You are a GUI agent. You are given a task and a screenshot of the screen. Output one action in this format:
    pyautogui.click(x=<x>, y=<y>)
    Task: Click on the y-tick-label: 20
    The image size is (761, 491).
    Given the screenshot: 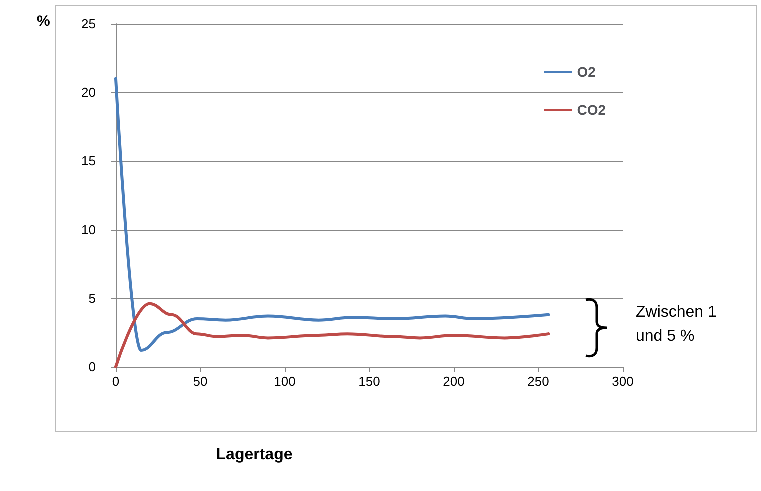 What is the action you would take?
    pyautogui.click(x=89, y=92)
    